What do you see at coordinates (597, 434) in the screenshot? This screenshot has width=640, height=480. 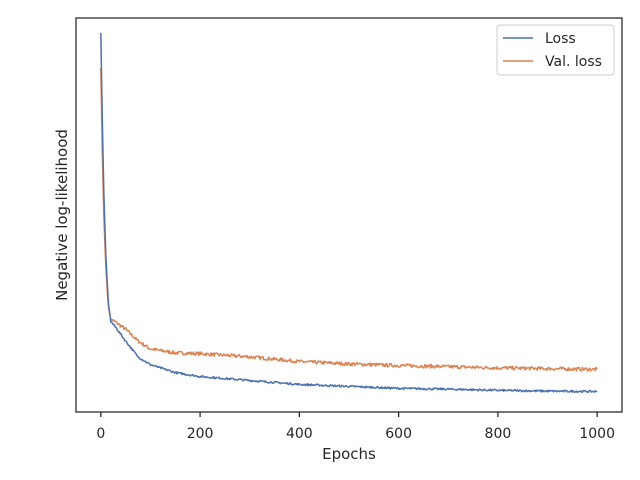 I see `x-tick-label: 1000` at bounding box center [597, 434].